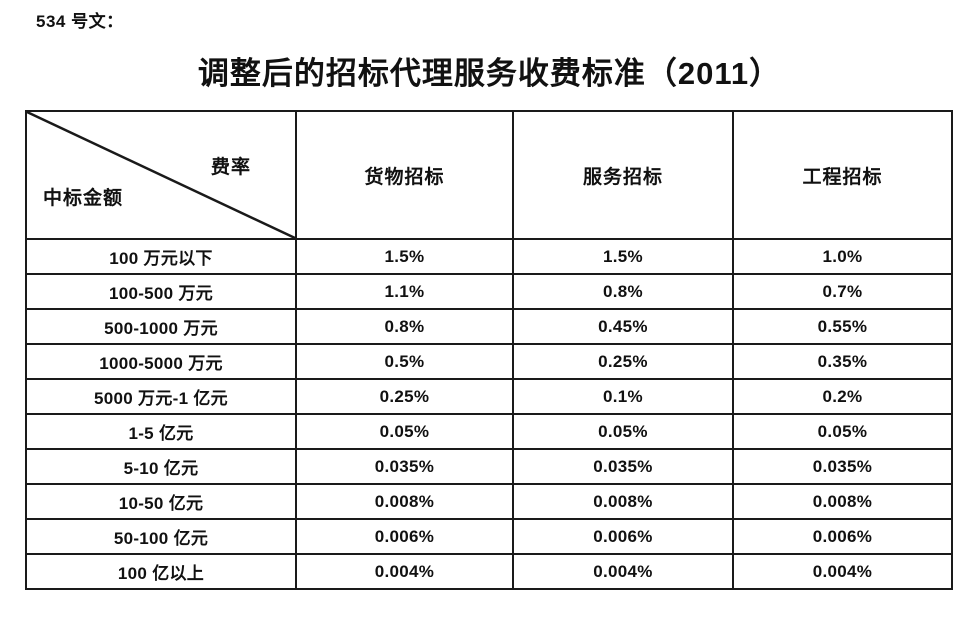  Describe the element at coordinates (161, 291) in the screenshot. I see `row-label: 100-500 万元` at that location.